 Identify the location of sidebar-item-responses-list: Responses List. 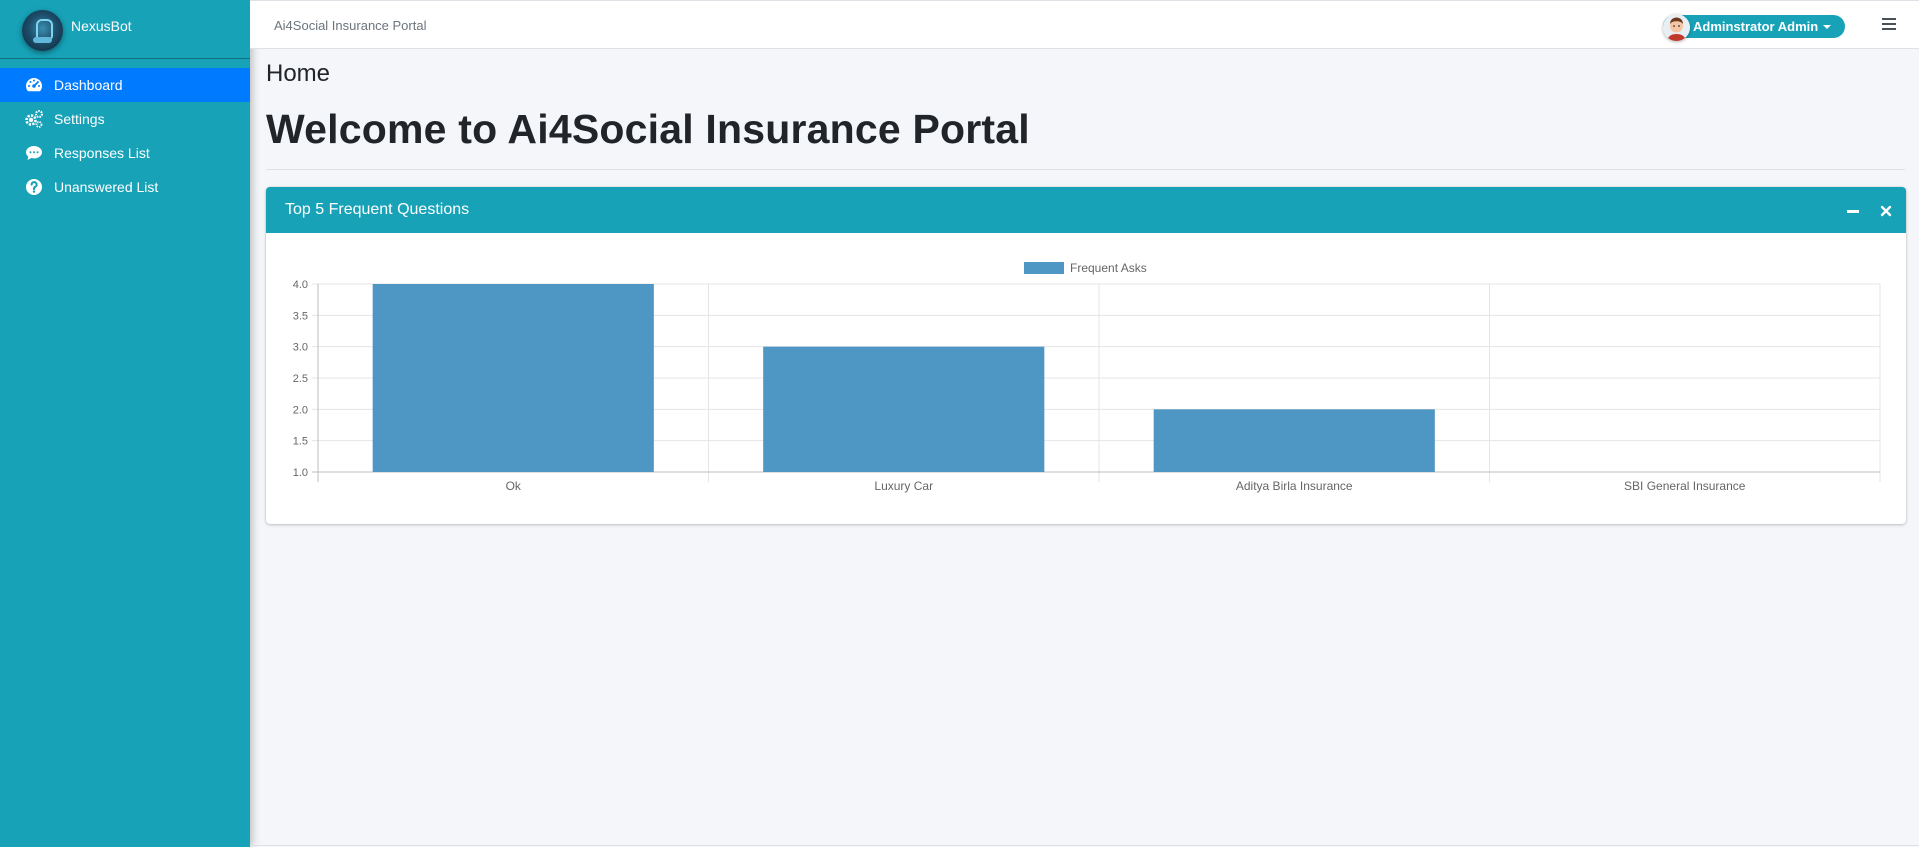
(125, 153).